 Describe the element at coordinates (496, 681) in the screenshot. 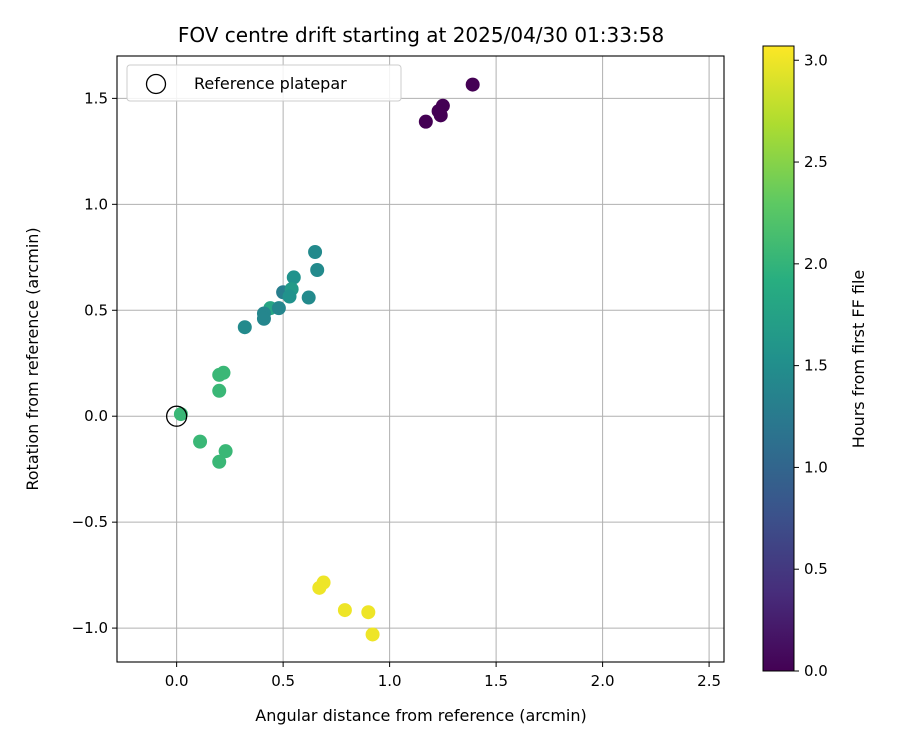

I see `x-tick-label: 1.5` at that location.